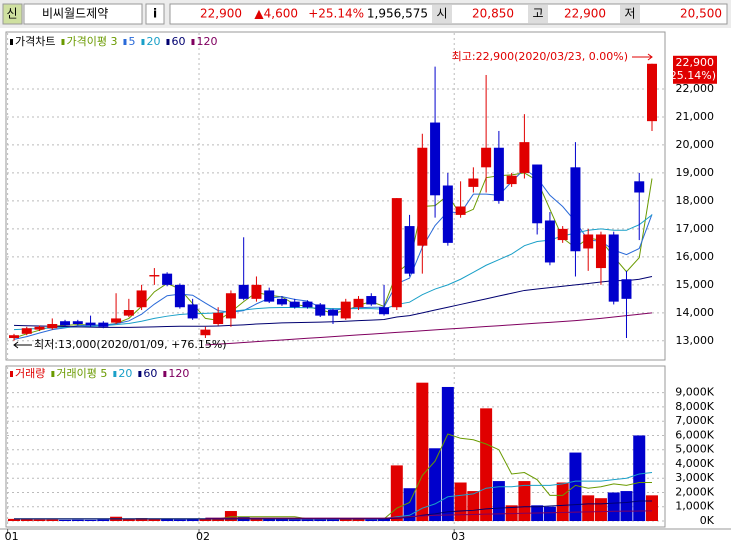 This screenshot has width=731, height=546. I want to click on open-label: 시, so click(441, 14).